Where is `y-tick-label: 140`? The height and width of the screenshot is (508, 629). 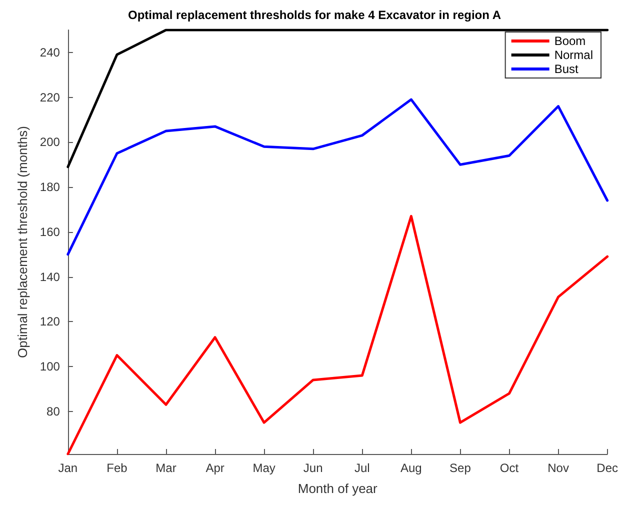
y-tick-label: 140 is located at coordinates (50, 277).